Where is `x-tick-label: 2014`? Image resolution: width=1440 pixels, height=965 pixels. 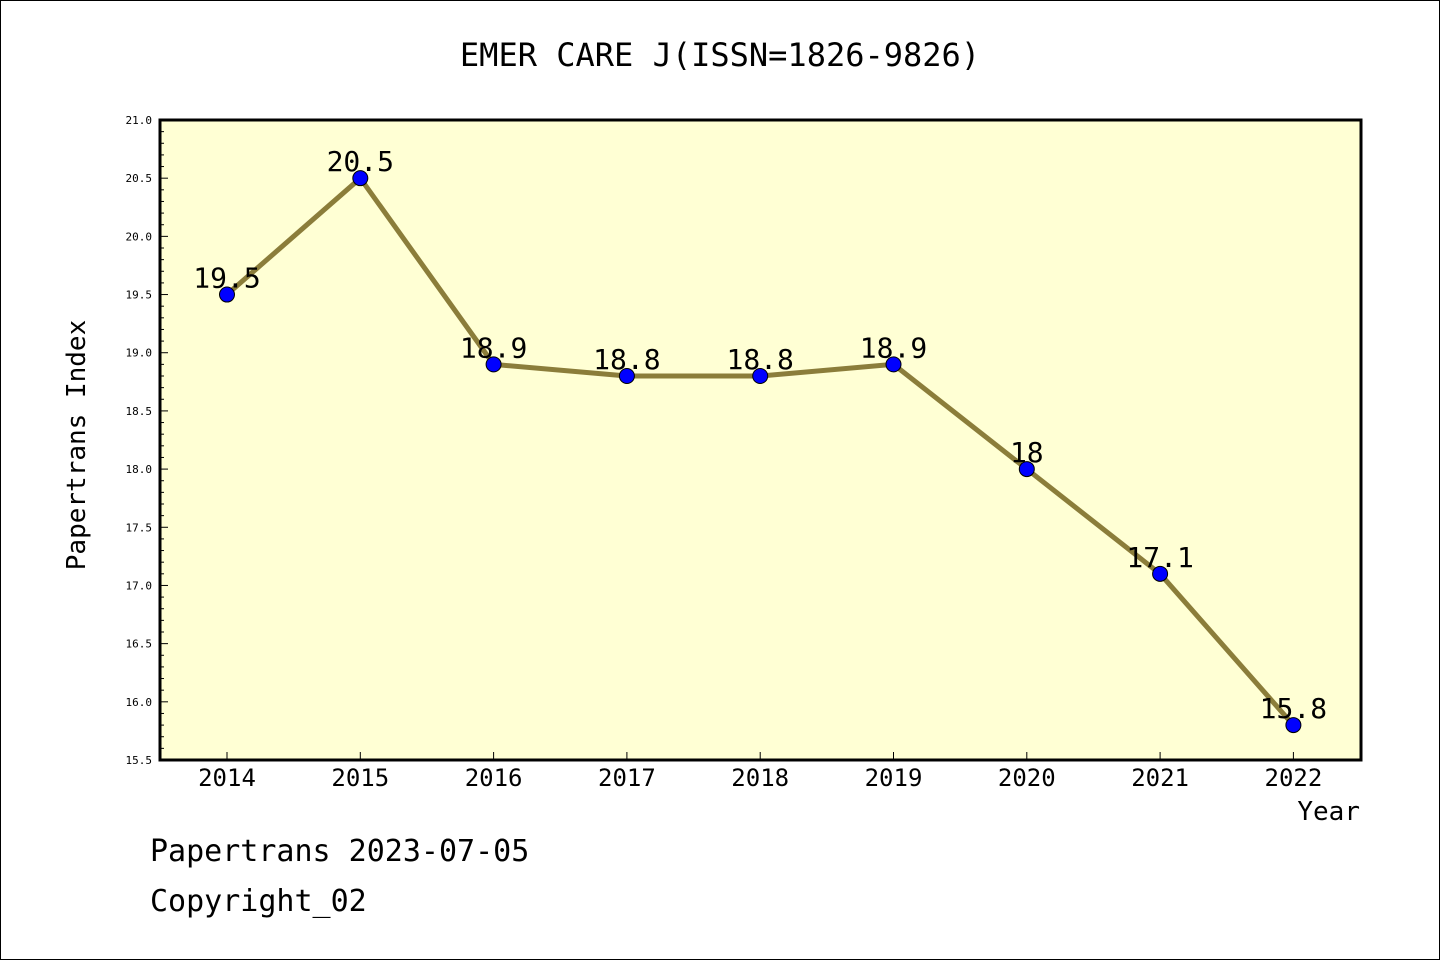
x-tick-label: 2014 is located at coordinates (227, 778).